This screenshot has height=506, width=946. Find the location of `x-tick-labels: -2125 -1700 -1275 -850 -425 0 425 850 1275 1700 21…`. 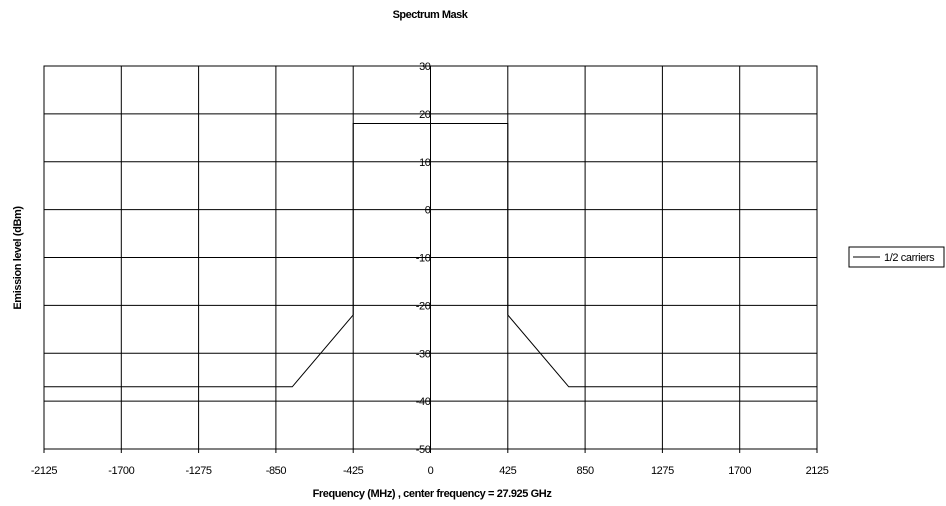

x-tick-labels: -2125 -1700 -1275 -850 -425 0 425 850 1275 1700 21… is located at coordinates (430, 471).